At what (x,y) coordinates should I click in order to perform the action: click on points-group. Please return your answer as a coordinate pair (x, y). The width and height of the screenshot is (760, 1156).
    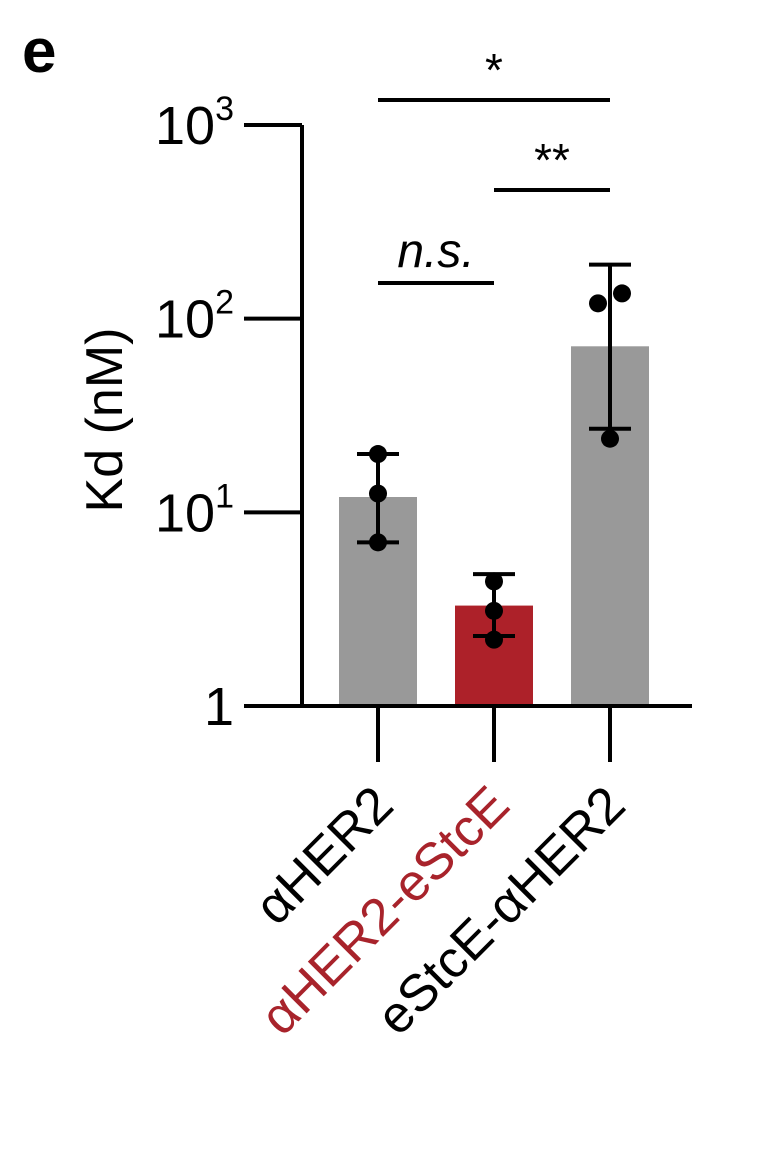
    Looking at the image, I should click on (500, 466).